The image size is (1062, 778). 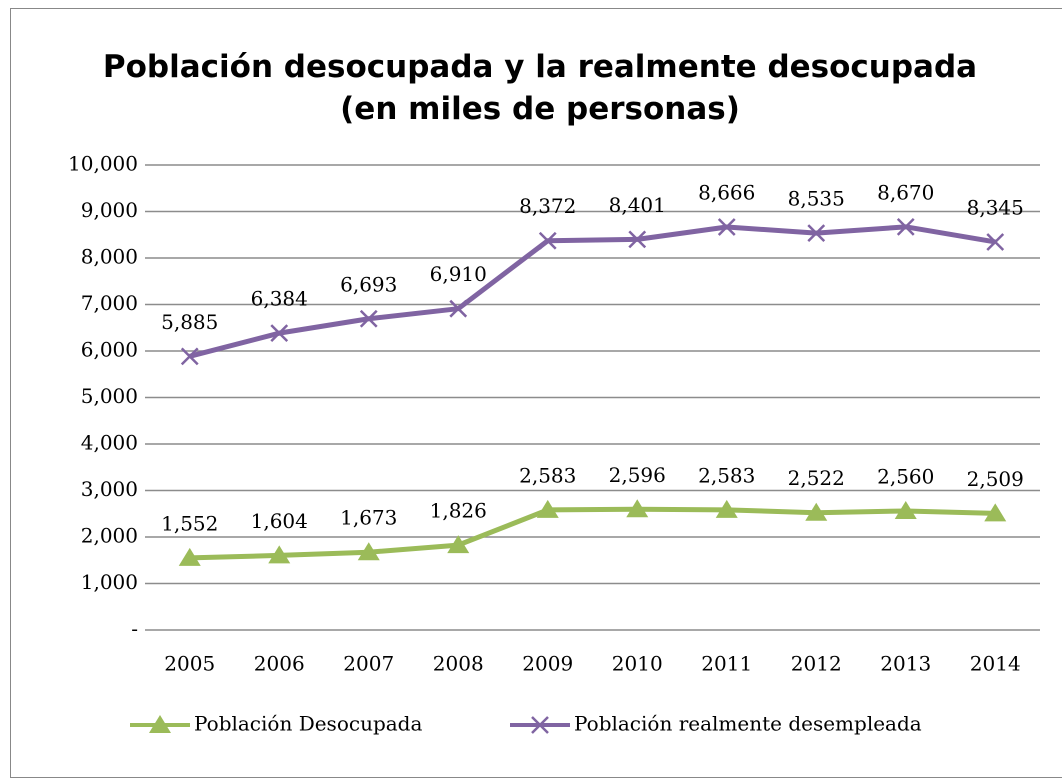 What do you see at coordinates (109, 396) in the screenshot?
I see `y-tick-label: 5,000` at bounding box center [109, 396].